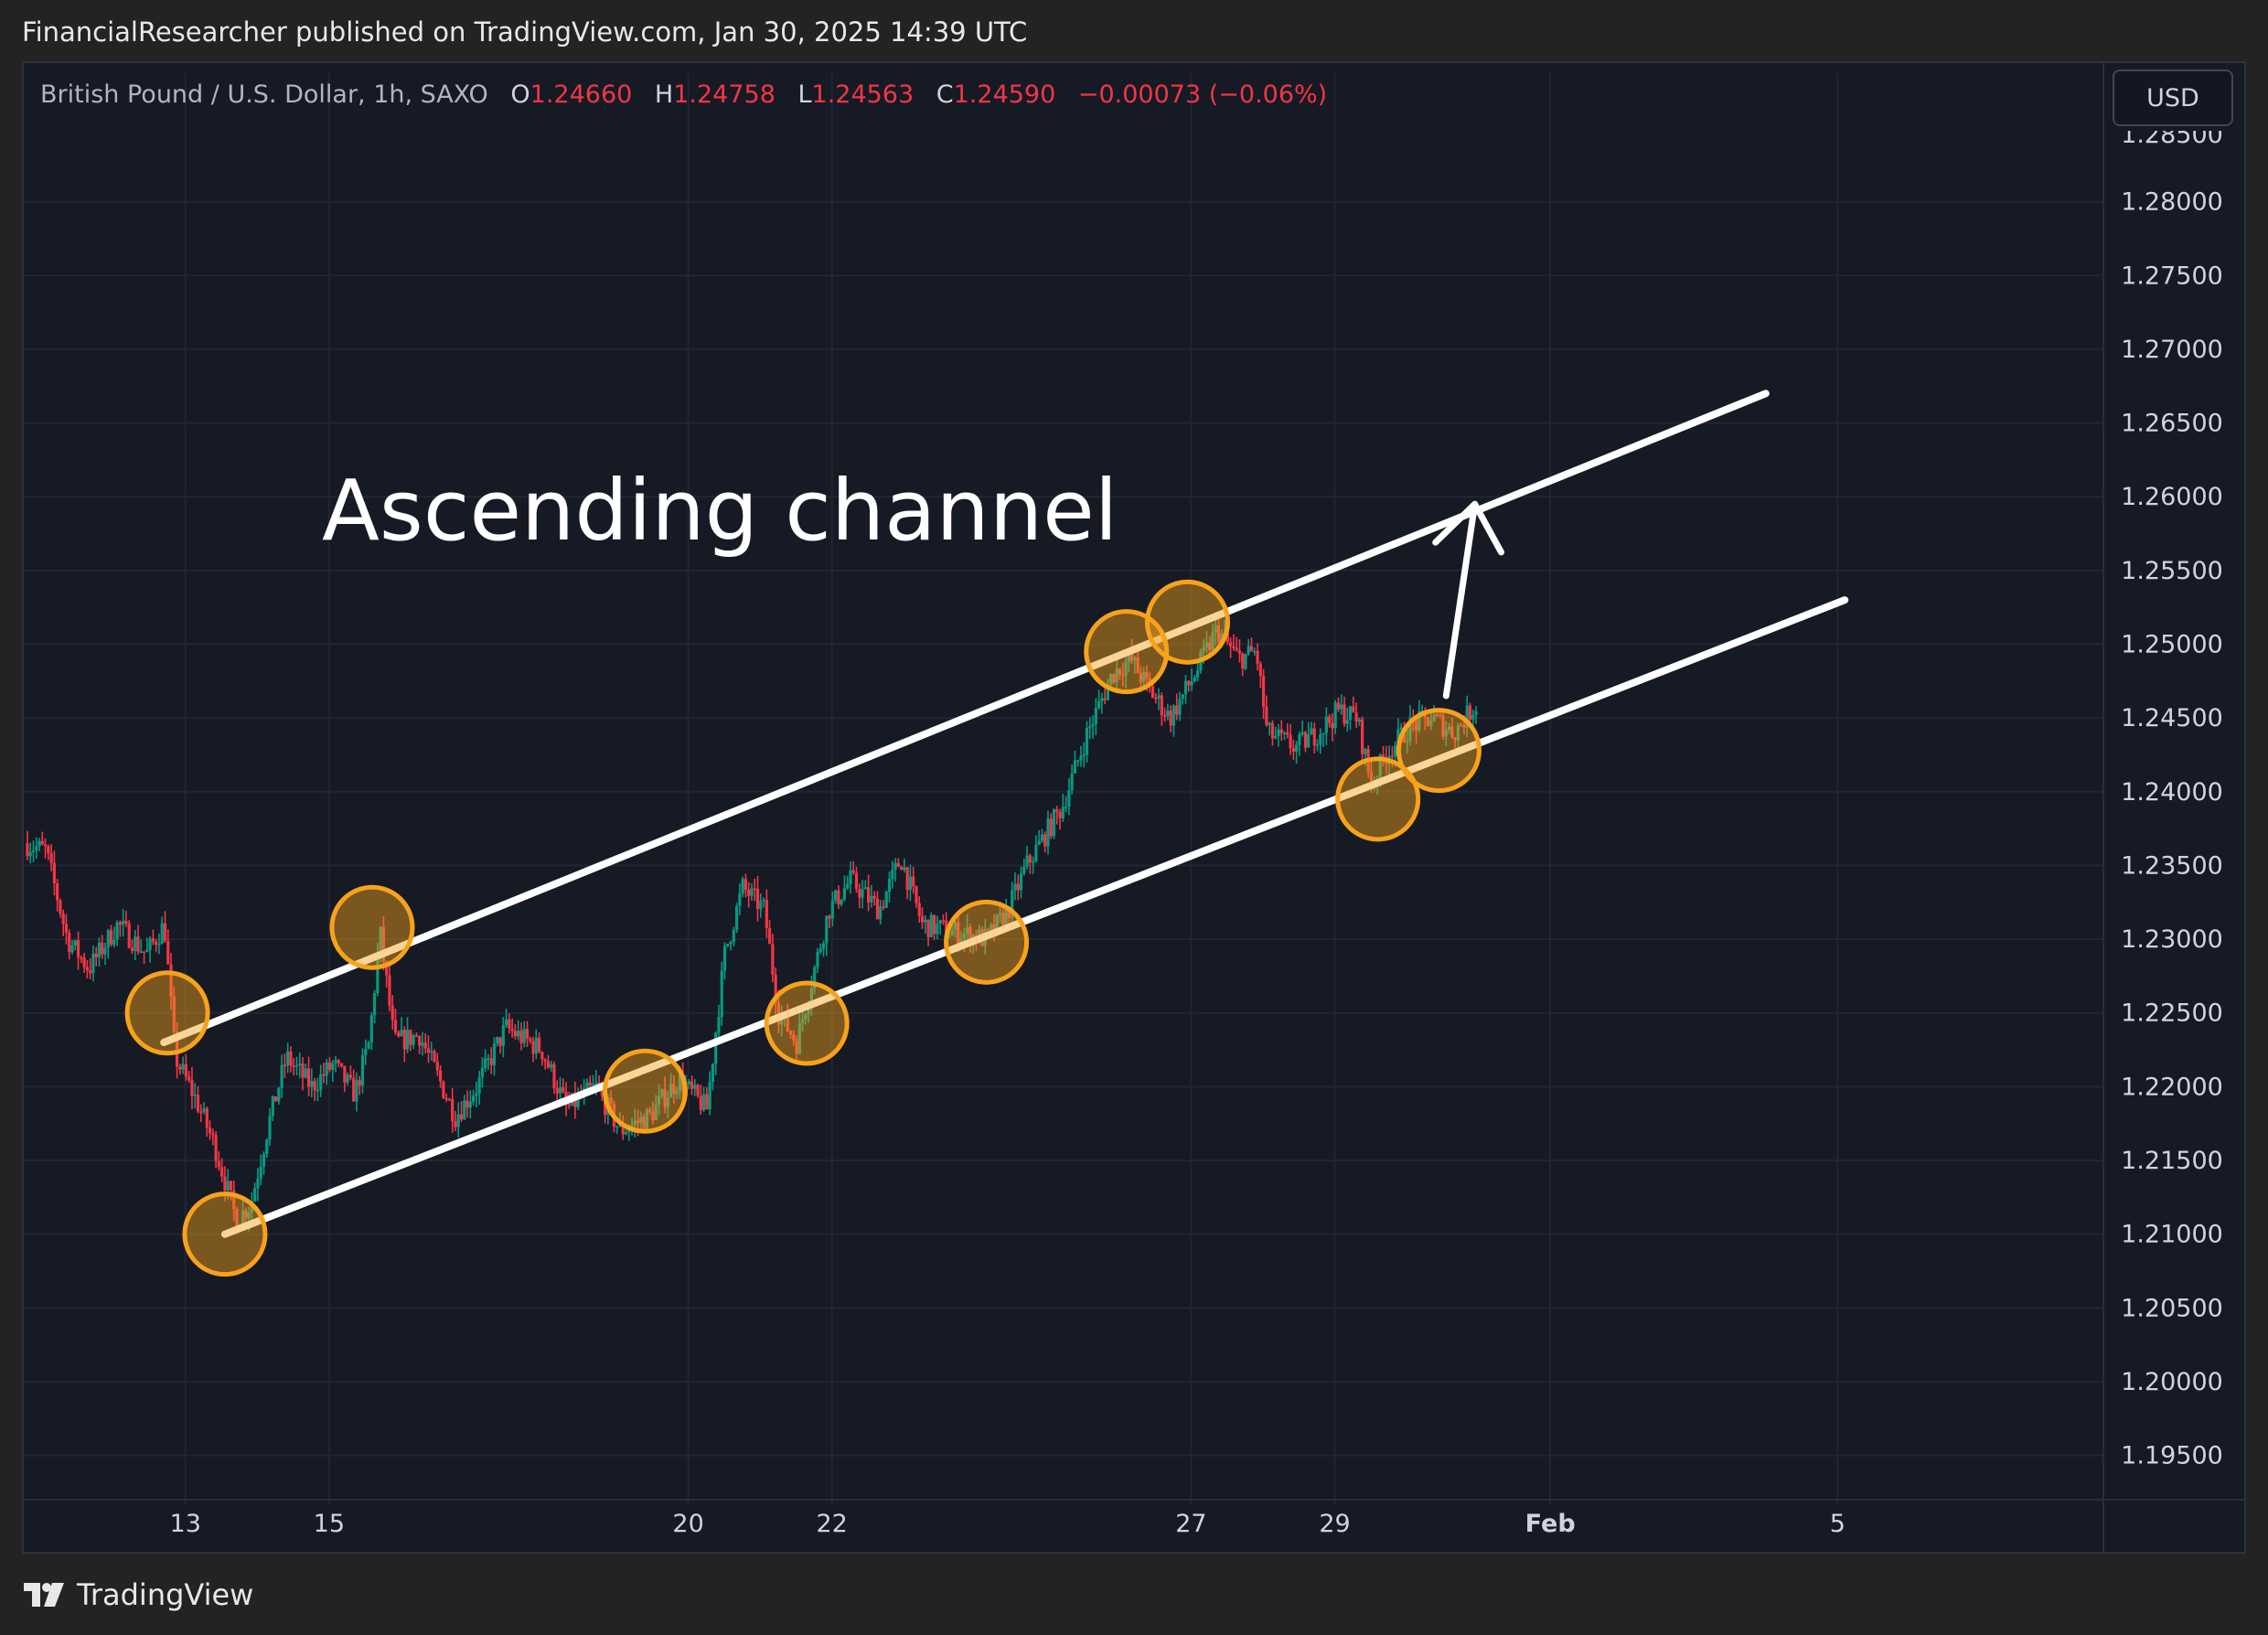  What do you see at coordinates (2172, 940) in the screenshot?
I see `price-tick-label: 1.23000` at bounding box center [2172, 940].